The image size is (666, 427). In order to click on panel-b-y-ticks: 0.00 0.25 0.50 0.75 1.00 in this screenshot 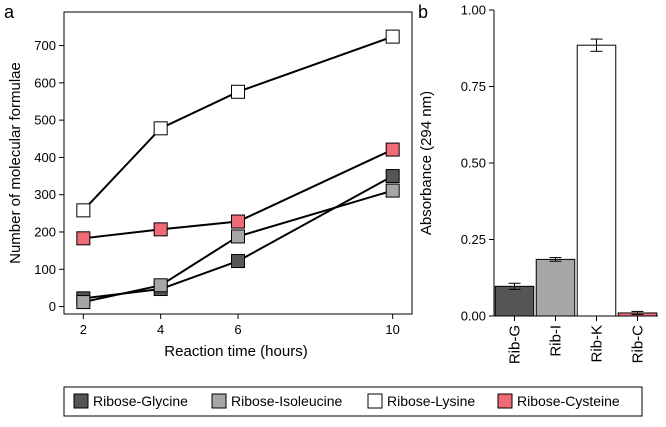, I will do `click(477, 163)`.